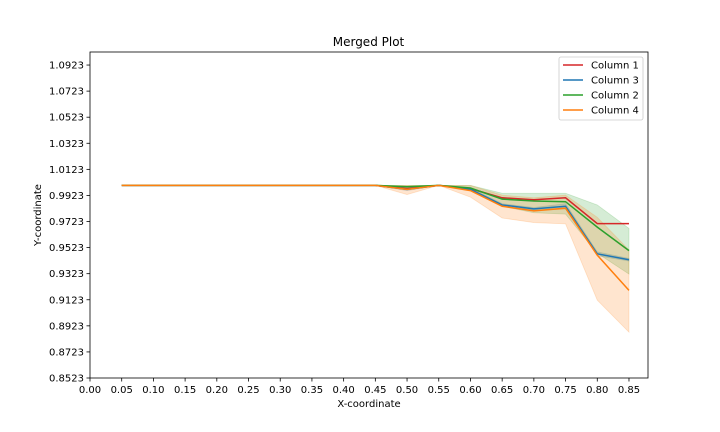 Image resolution: width=720 pixels, height=432 pixels. What do you see at coordinates (375, 390) in the screenshot?
I see `x-tick-label: 0.45` at bounding box center [375, 390].